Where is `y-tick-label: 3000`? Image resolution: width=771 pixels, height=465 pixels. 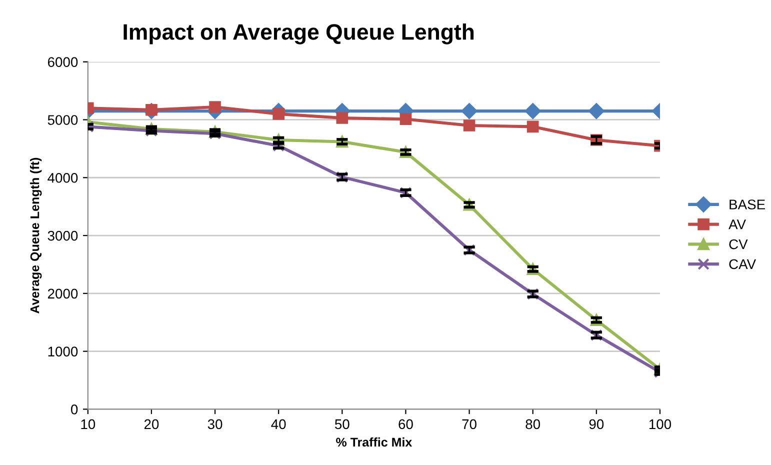 y-tick-label: 3000 is located at coordinates (63, 235).